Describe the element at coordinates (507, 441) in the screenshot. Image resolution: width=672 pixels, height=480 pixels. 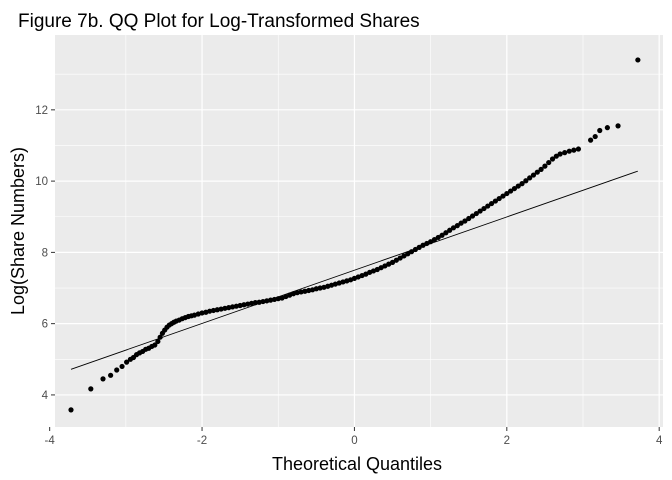
I see `x-tick-label: 2` at that location.